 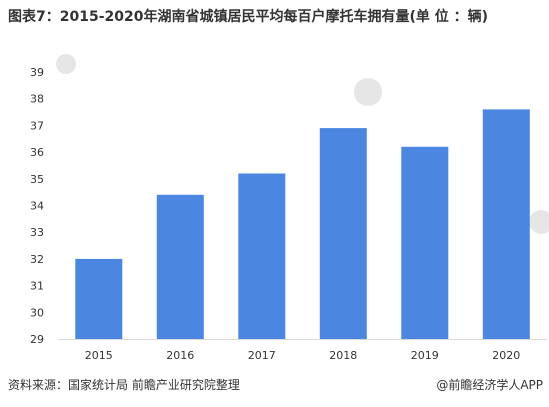 I want to click on y-tick-label: 33, so click(x=37, y=232).